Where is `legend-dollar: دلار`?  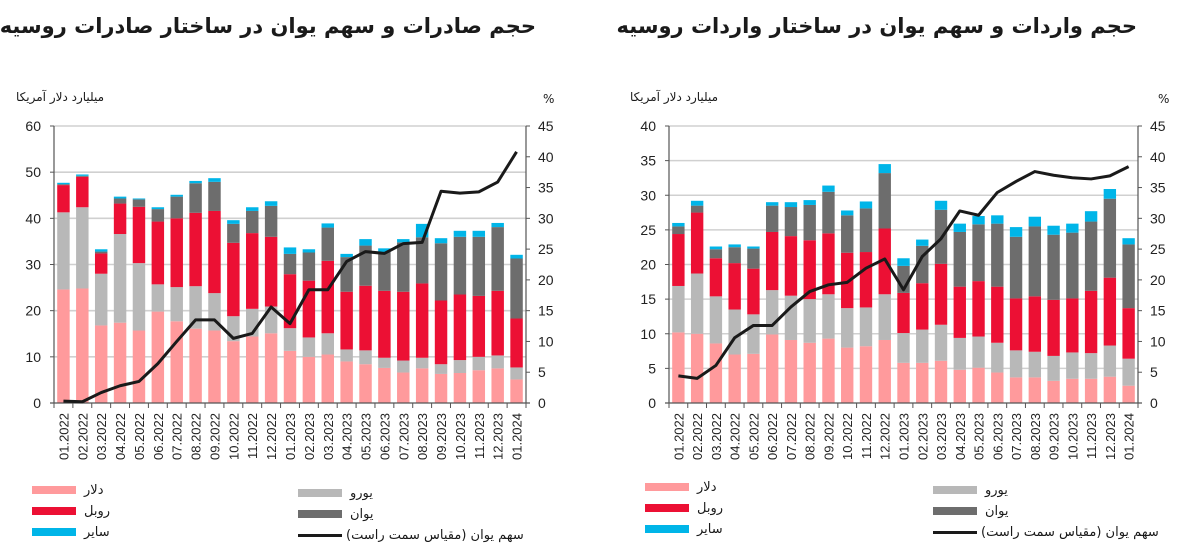 legend-dollar: دلار is located at coordinates (67, 490).